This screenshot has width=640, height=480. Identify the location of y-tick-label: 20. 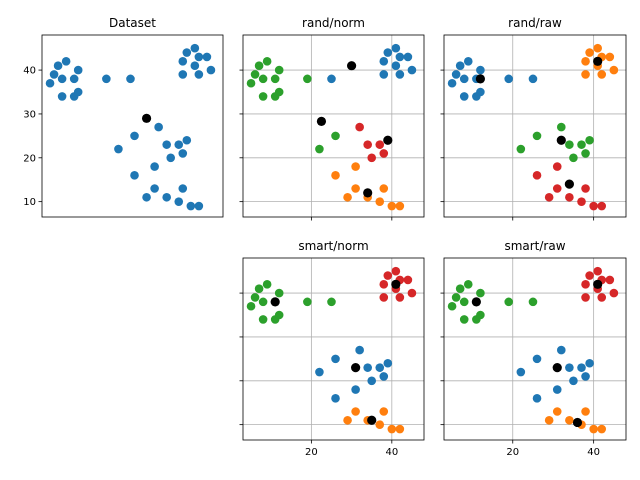
(29, 158).